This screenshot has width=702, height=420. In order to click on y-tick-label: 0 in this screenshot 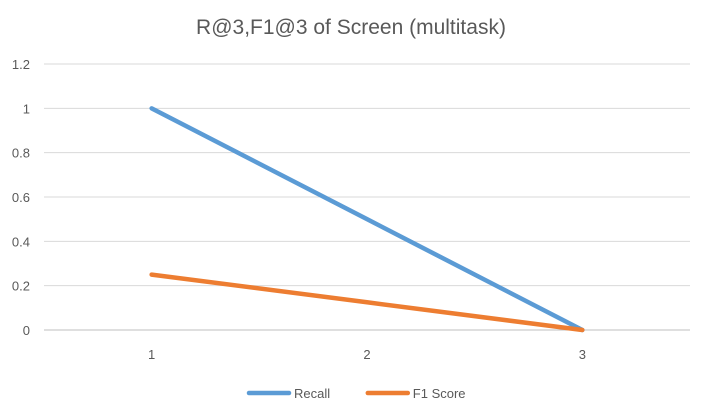, I will do `click(26, 330)`.